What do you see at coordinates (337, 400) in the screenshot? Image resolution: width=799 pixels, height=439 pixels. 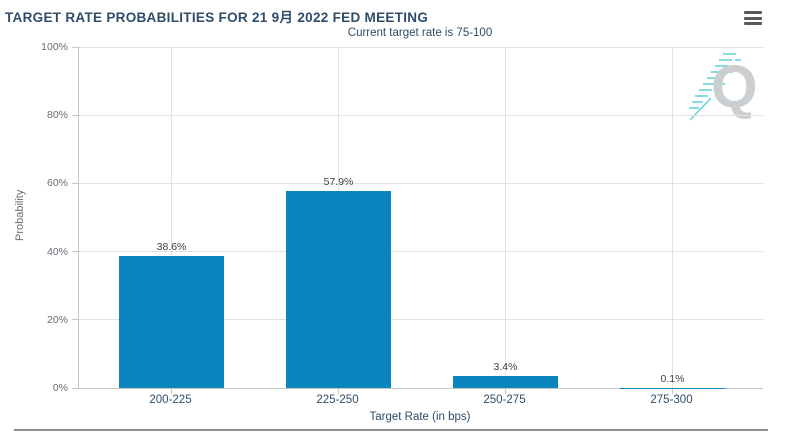 I see `x-tick-label: 225-250` at bounding box center [337, 400].